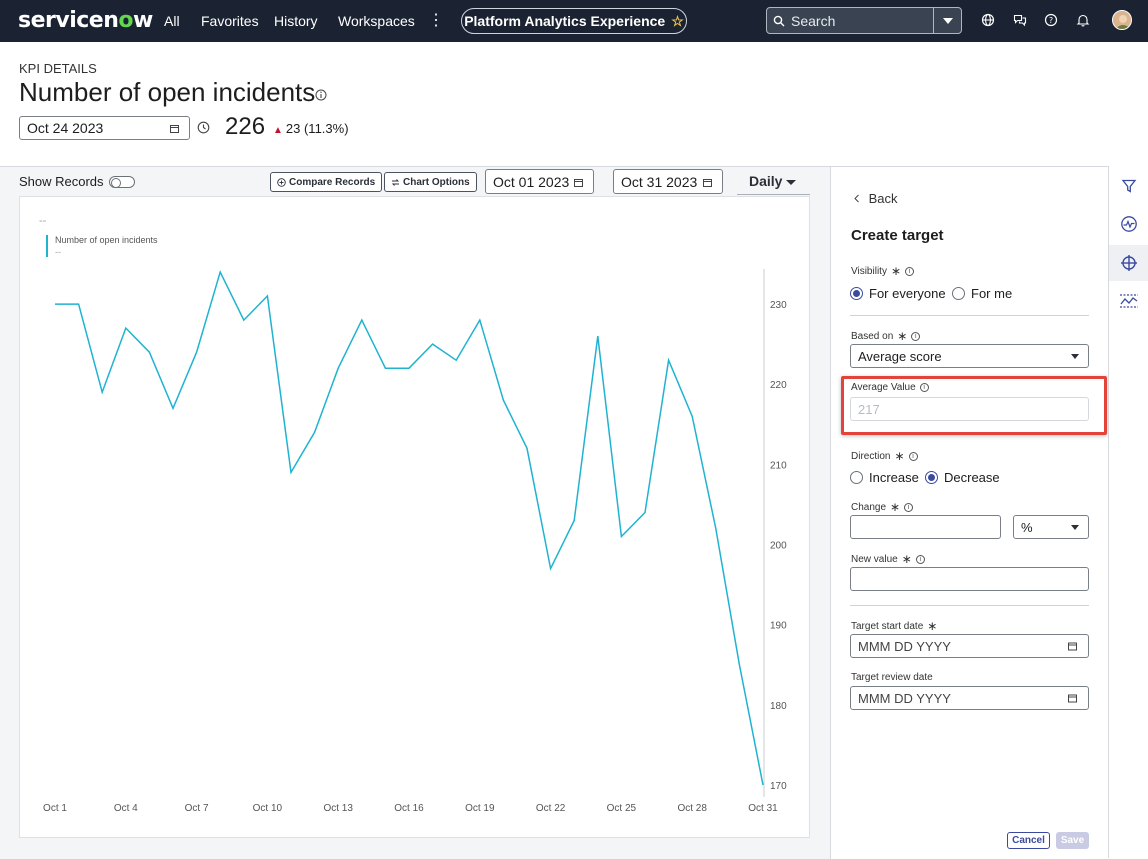  I want to click on compare-records-button: Compare Records, so click(326, 182).